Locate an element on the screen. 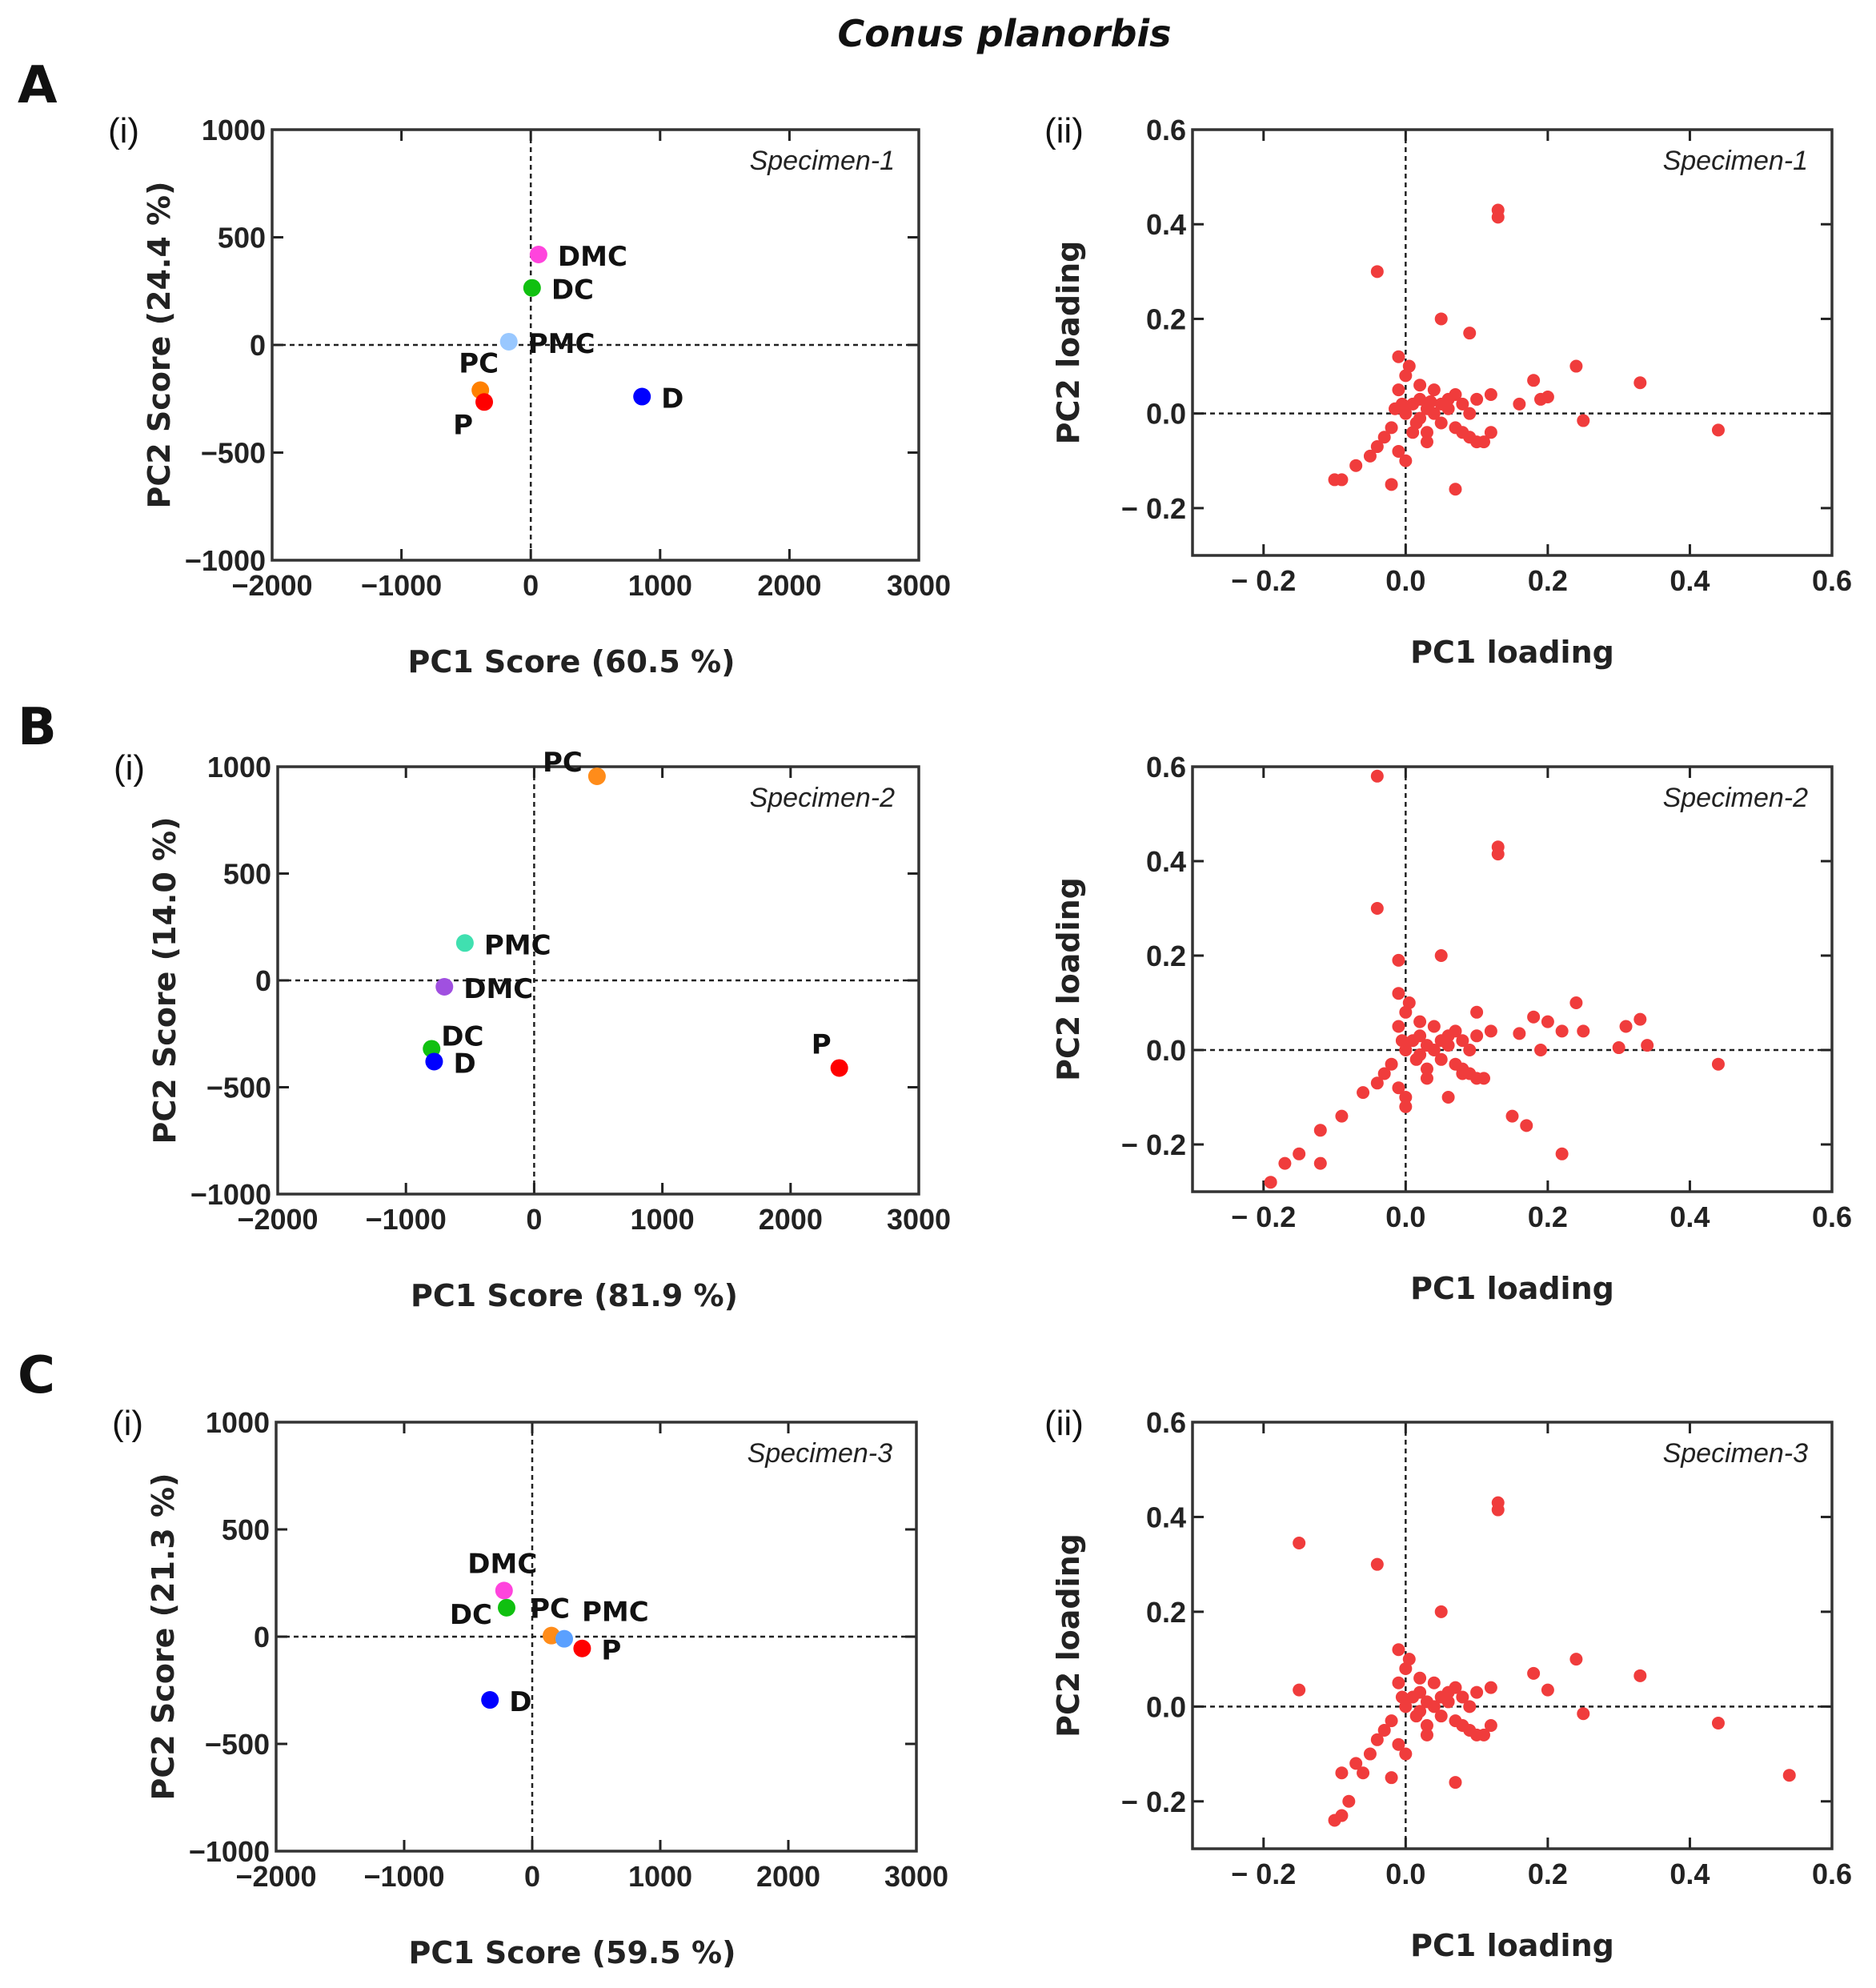  y-tick-label: − 0.2 is located at coordinates (1153, 1145).